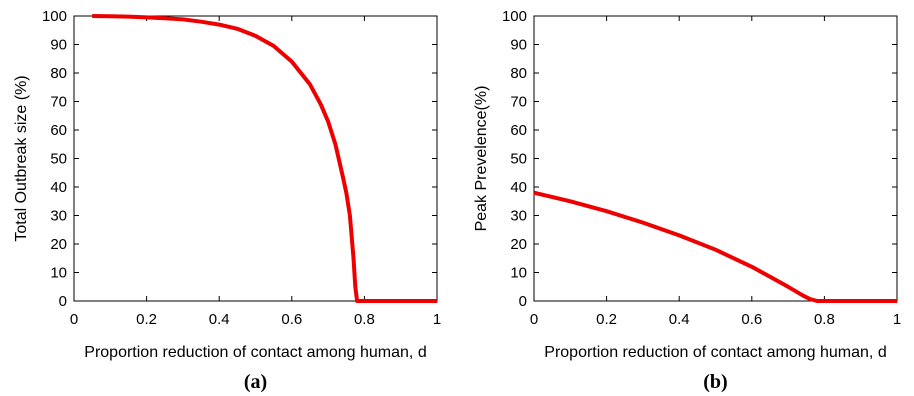 The height and width of the screenshot is (396, 914). What do you see at coordinates (715, 382) in the screenshot?
I see `panel-caption: (b)` at bounding box center [715, 382].